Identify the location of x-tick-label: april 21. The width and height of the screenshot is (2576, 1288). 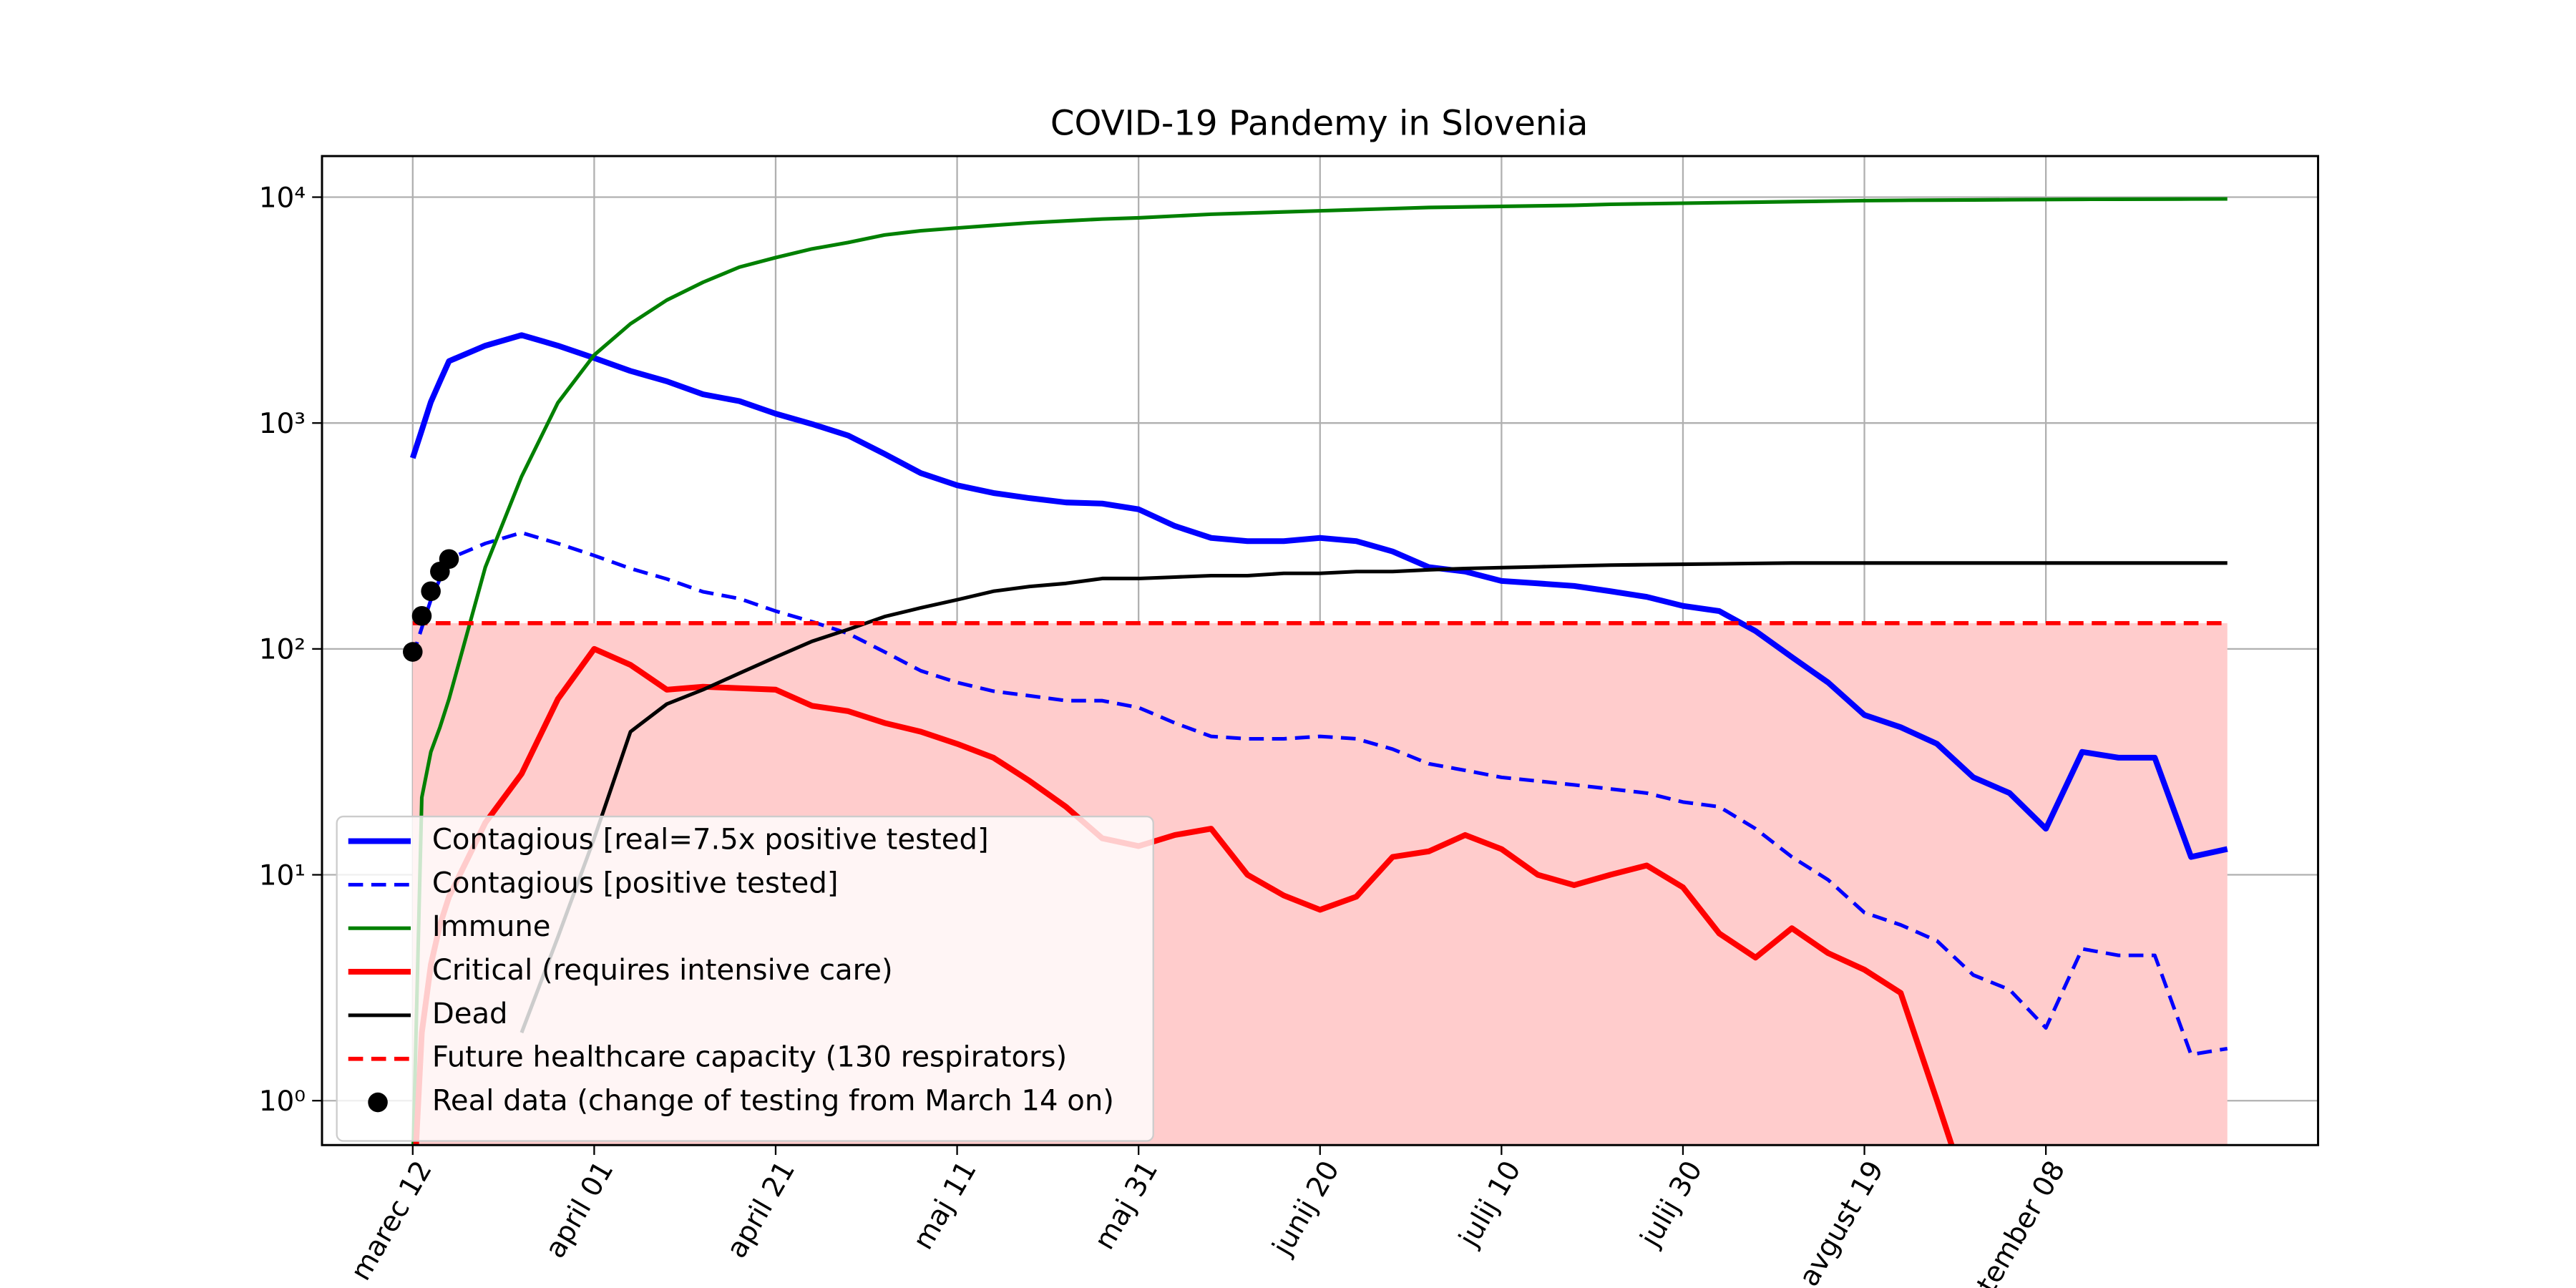
(761, 1210).